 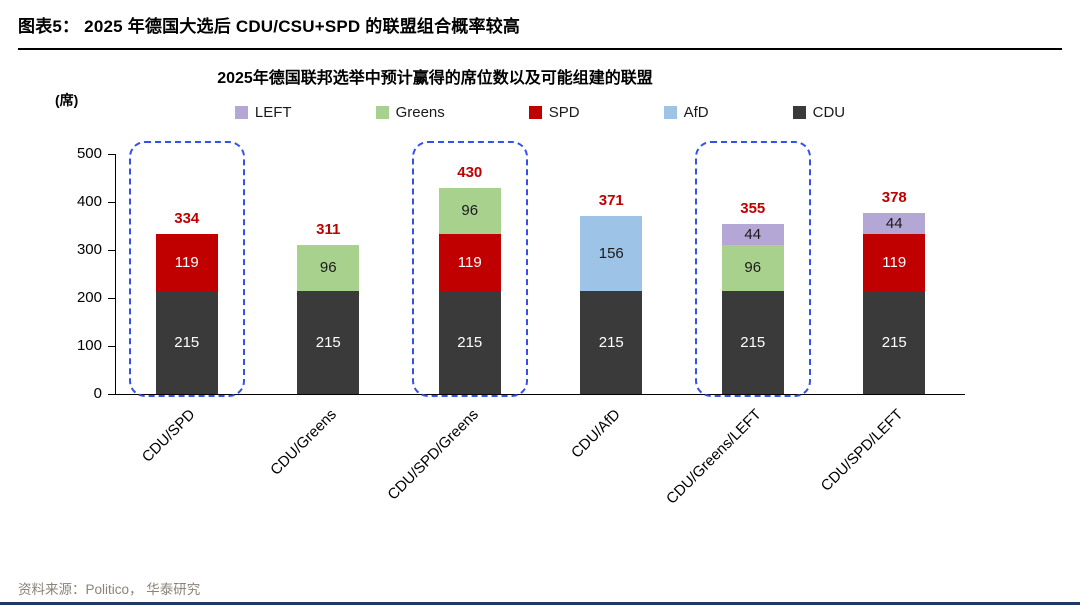 What do you see at coordinates (829, 112) in the screenshot?
I see `legend-label-cdu: CDU` at bounding box center [829, 112].